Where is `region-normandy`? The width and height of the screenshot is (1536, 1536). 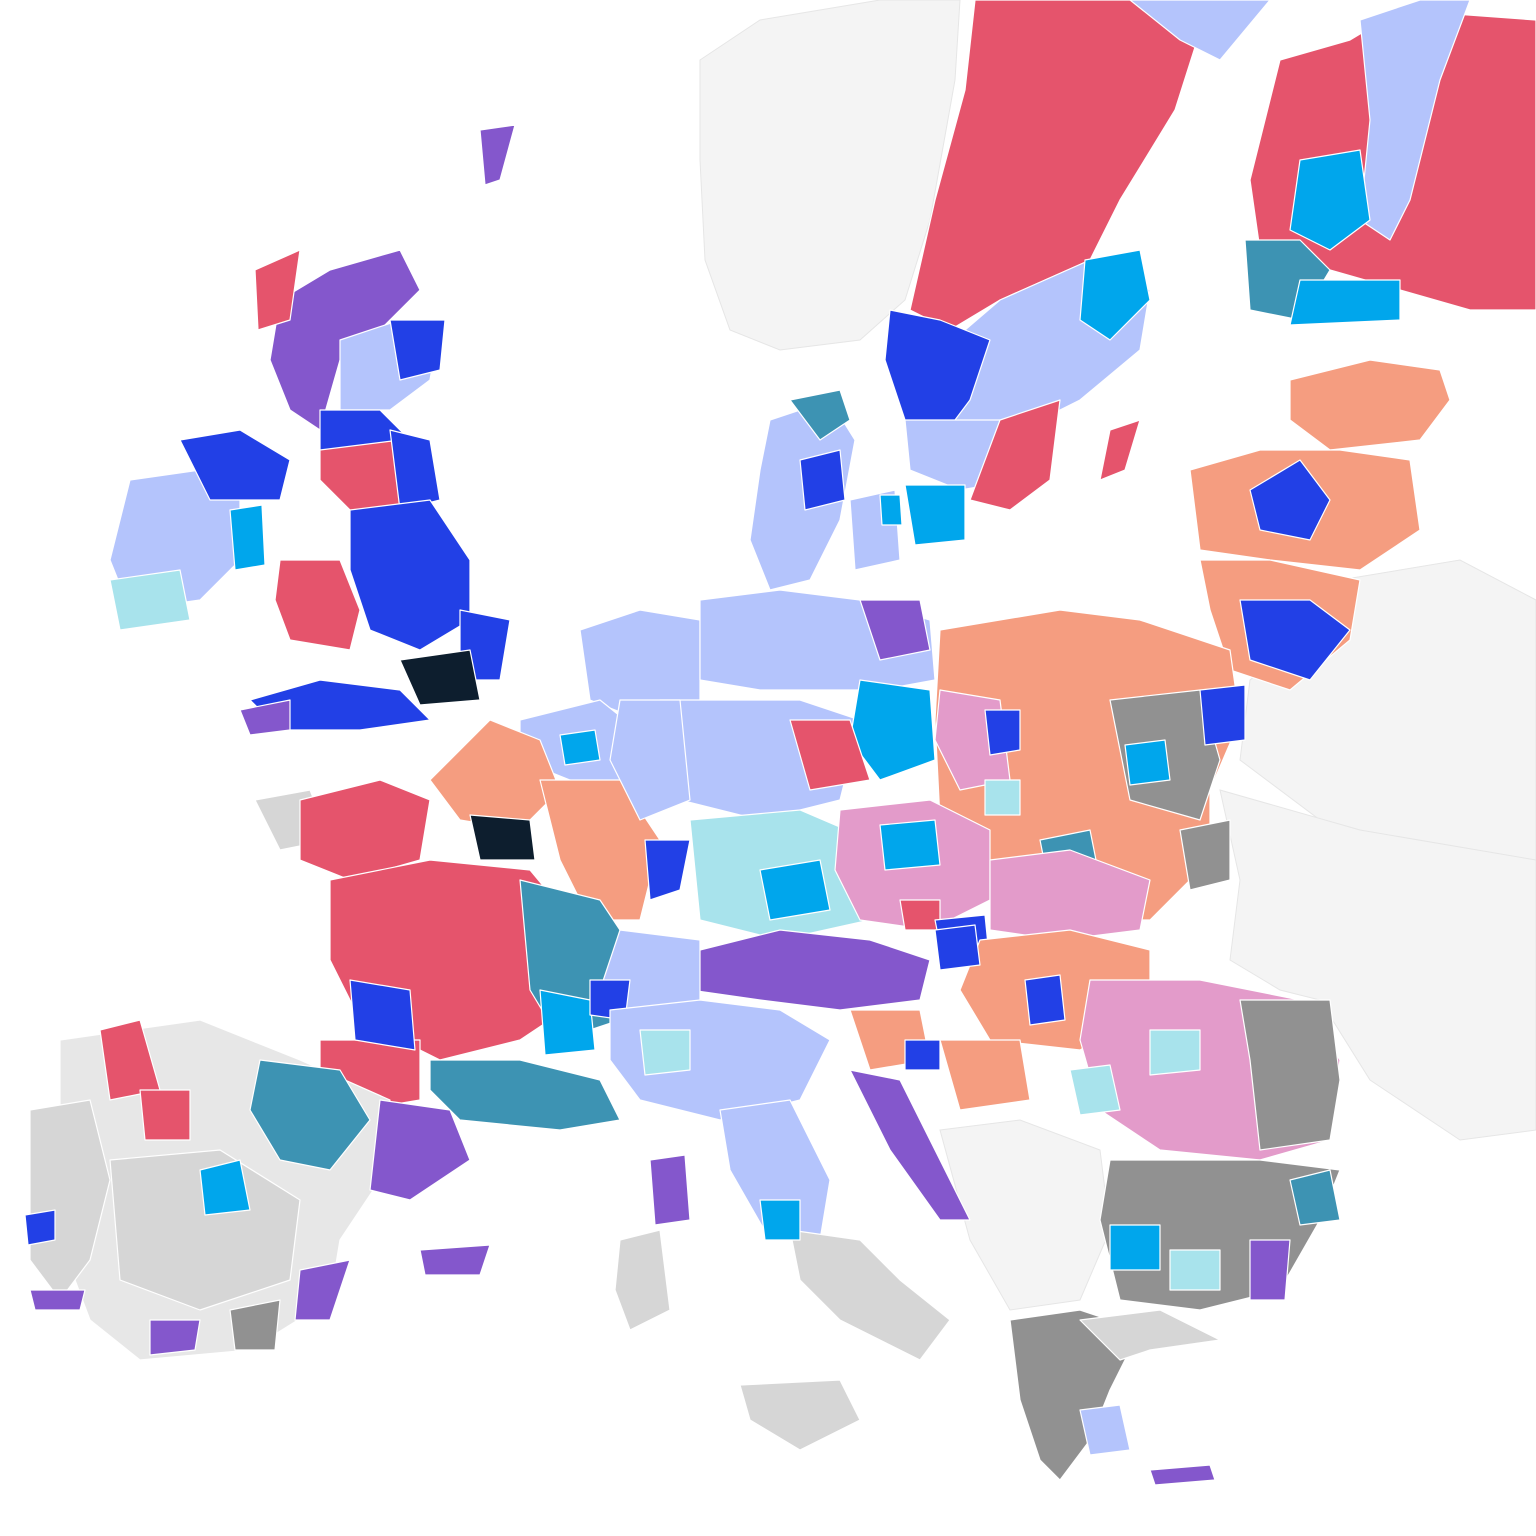 region-normandy is located at coordinates (365, 830).